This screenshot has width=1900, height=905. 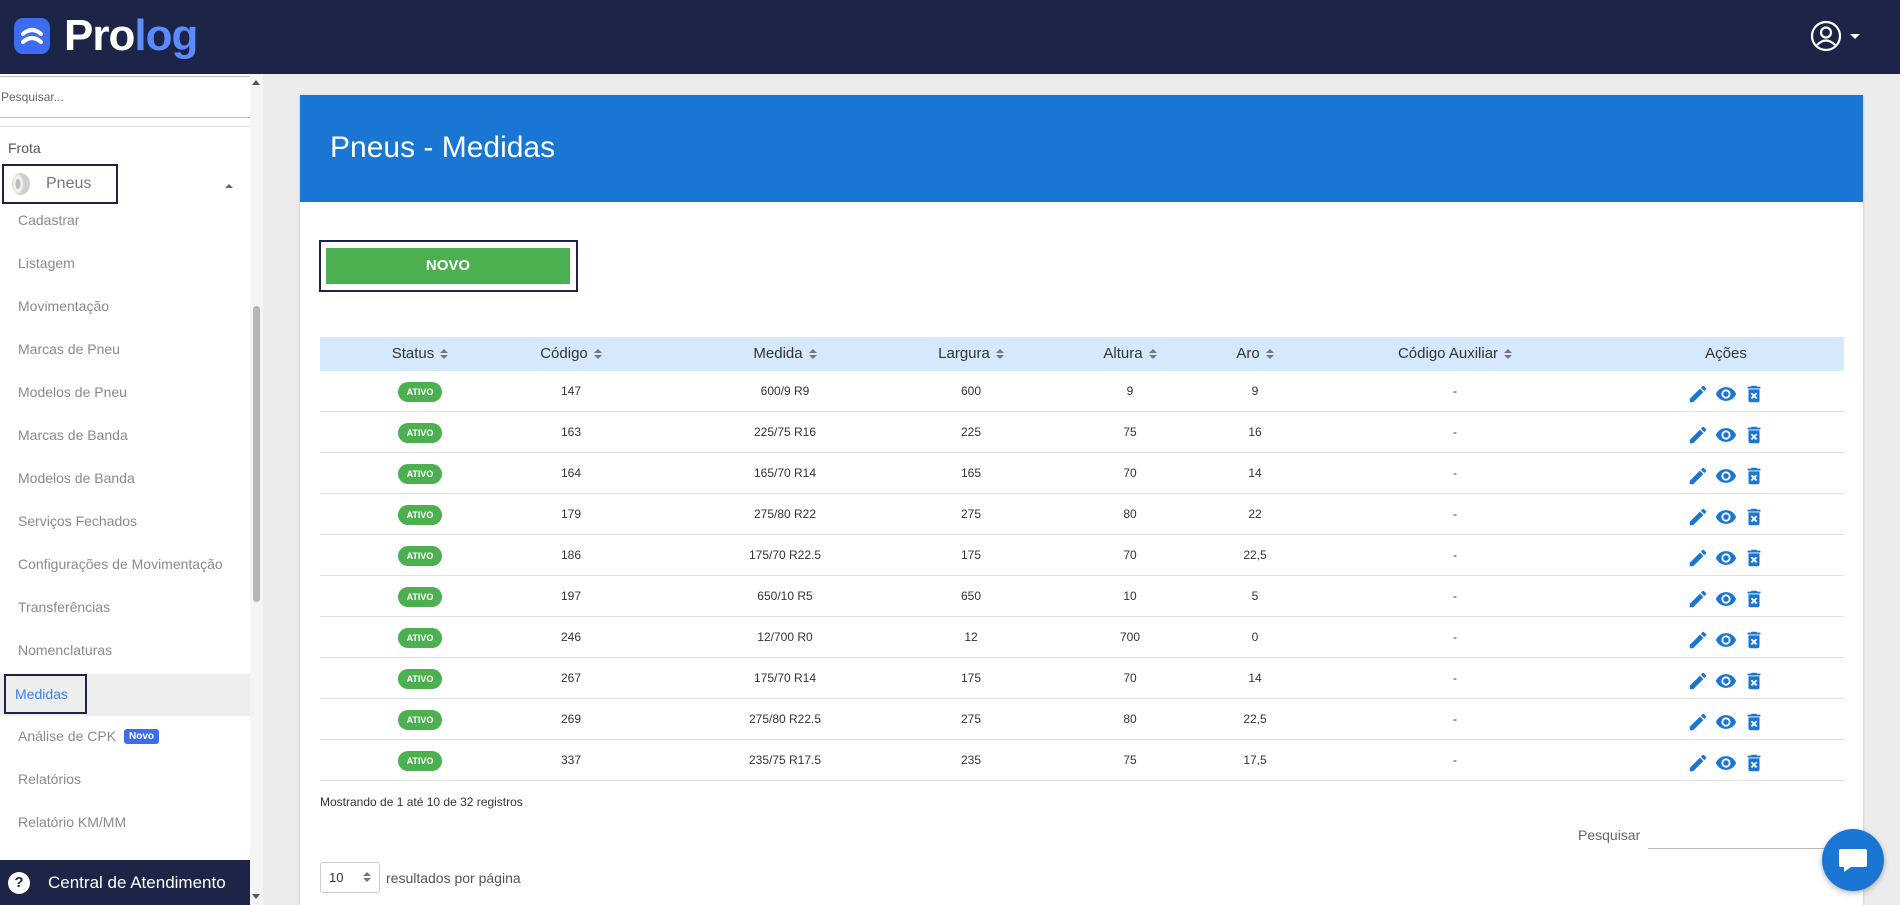 I want to click on cell-codigo-auxiliar: -, so click(x=1455, y=760).